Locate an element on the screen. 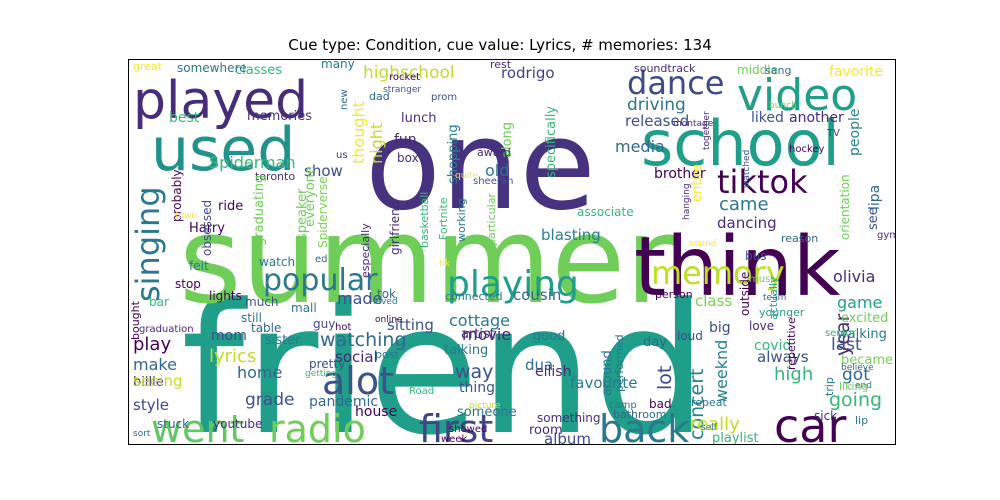 The height and width of the screenshot is (500, 1000). word-game: game is located at coordinates (859, 302).